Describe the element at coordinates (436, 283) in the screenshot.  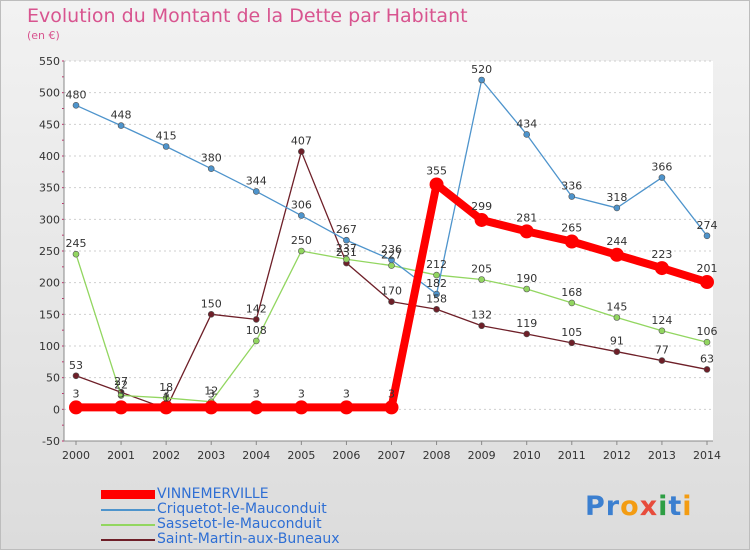
I see `data-label: 182` at that location.